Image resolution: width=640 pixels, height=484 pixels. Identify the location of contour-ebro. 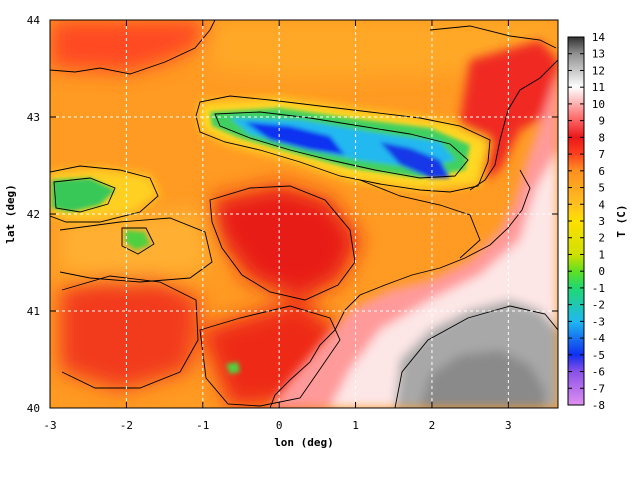
(282, 243).